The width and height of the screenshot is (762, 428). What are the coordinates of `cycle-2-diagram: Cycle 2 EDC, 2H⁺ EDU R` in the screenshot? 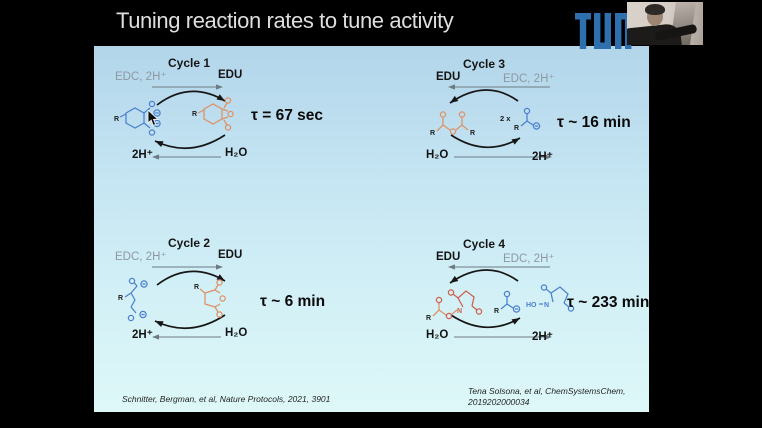 It's located at (225, 301).